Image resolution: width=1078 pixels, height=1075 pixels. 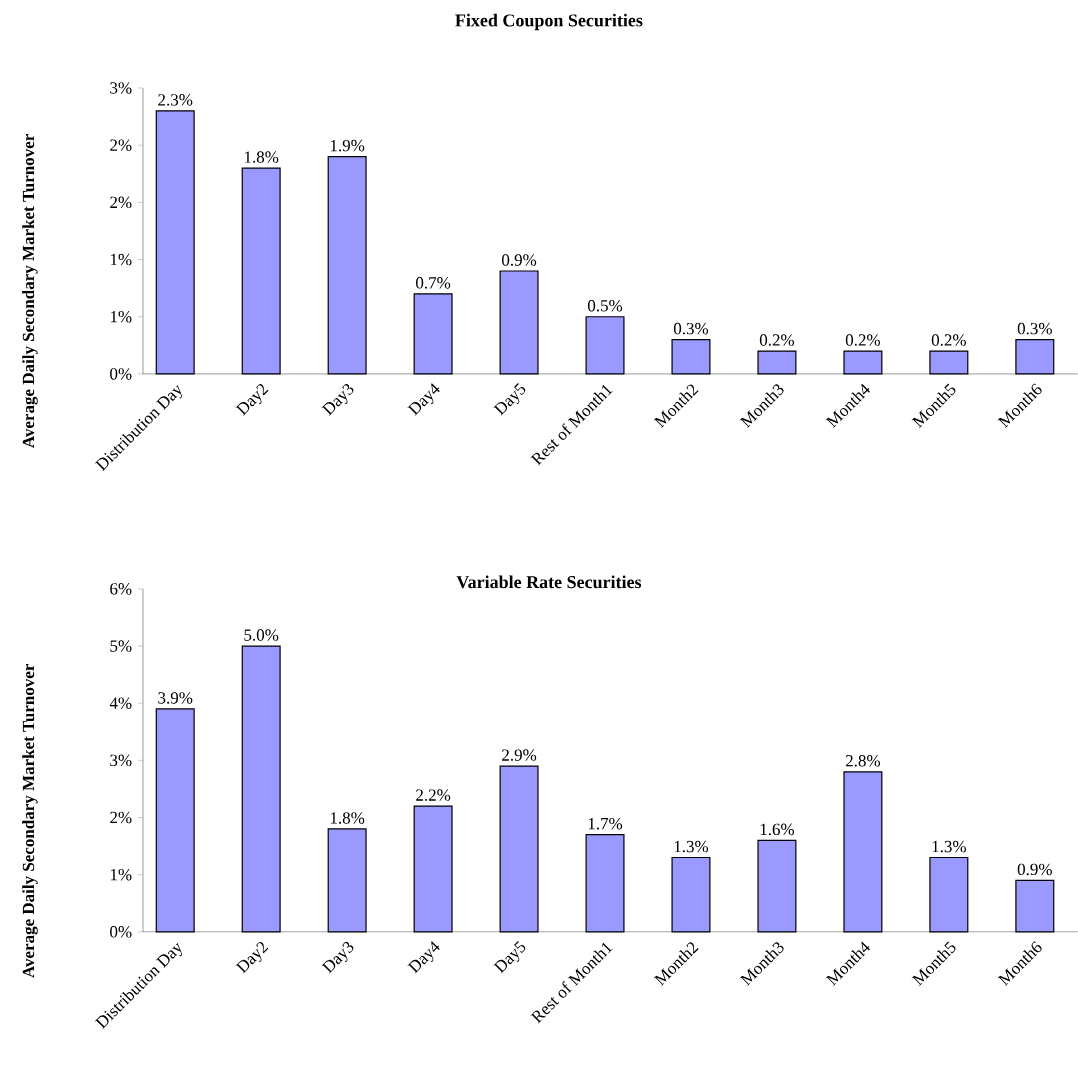 I want to click on data-label: 1.7%, so click(x=605, y=824).